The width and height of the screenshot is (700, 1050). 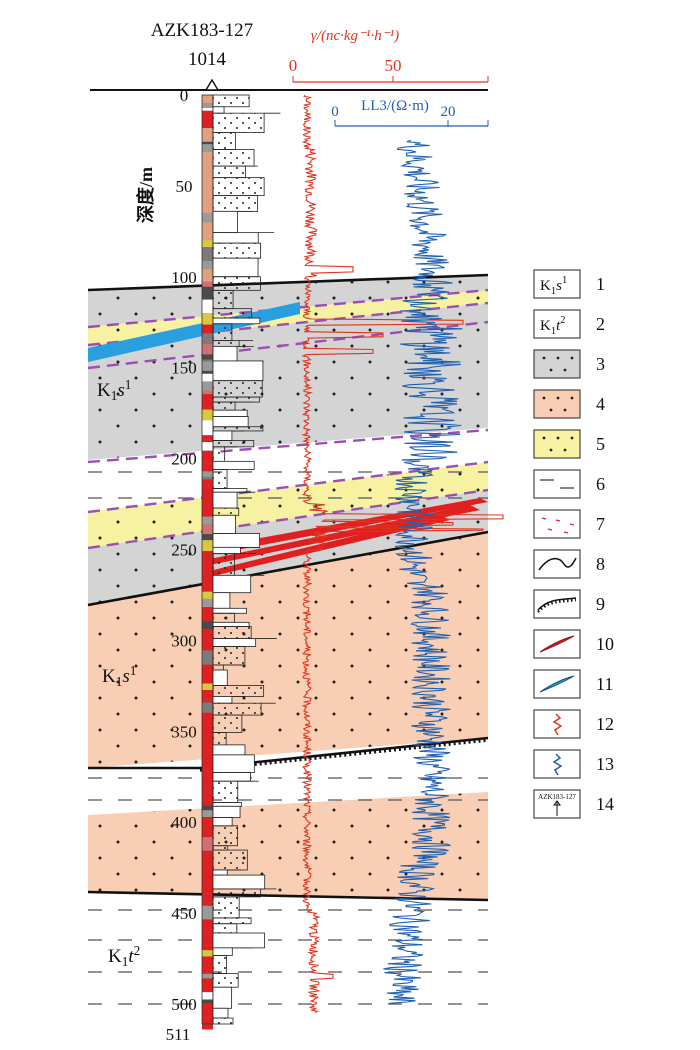 I want to click on formation-labels: K1s1 K1s1 K1t2, so click(x=118, y=673).